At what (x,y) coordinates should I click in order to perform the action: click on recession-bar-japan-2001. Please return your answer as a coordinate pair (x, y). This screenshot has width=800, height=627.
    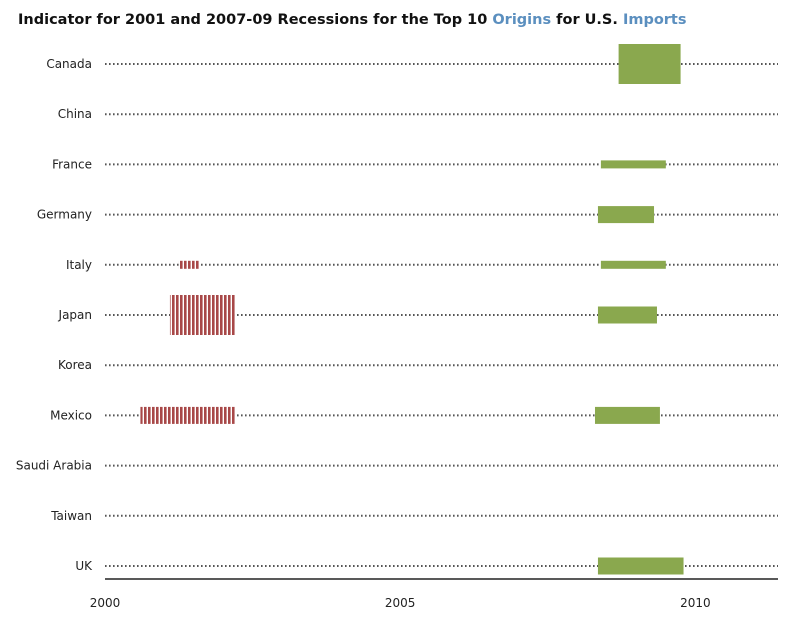
    Looking at the image, I should click on (202, 315).